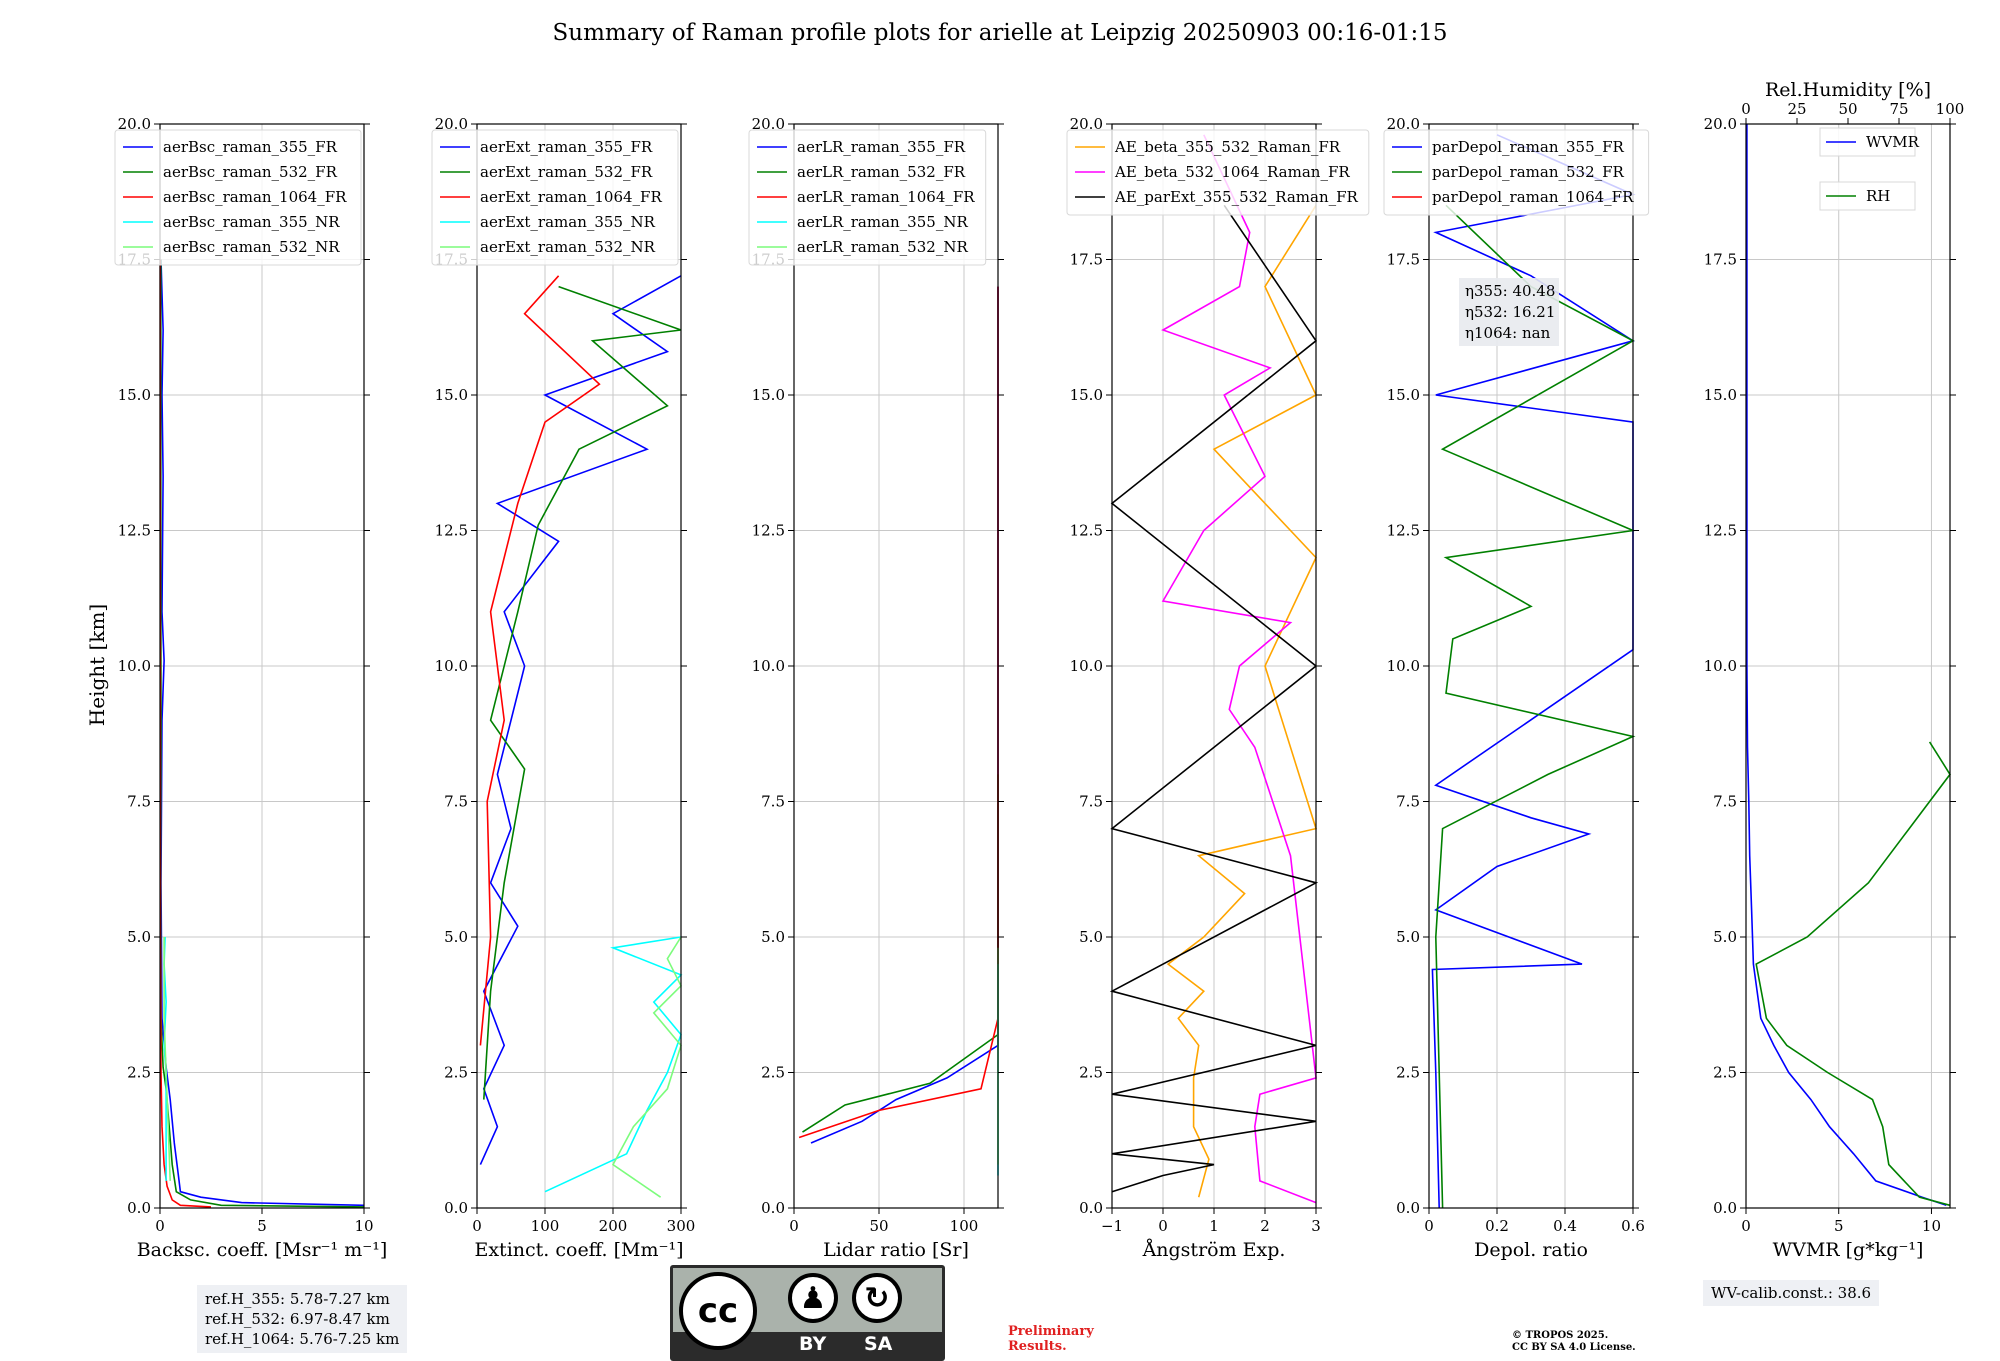 The image size is (2000, 1361). I want to click on x-axis-label: Depol. ratio, so click(1531, 1250).